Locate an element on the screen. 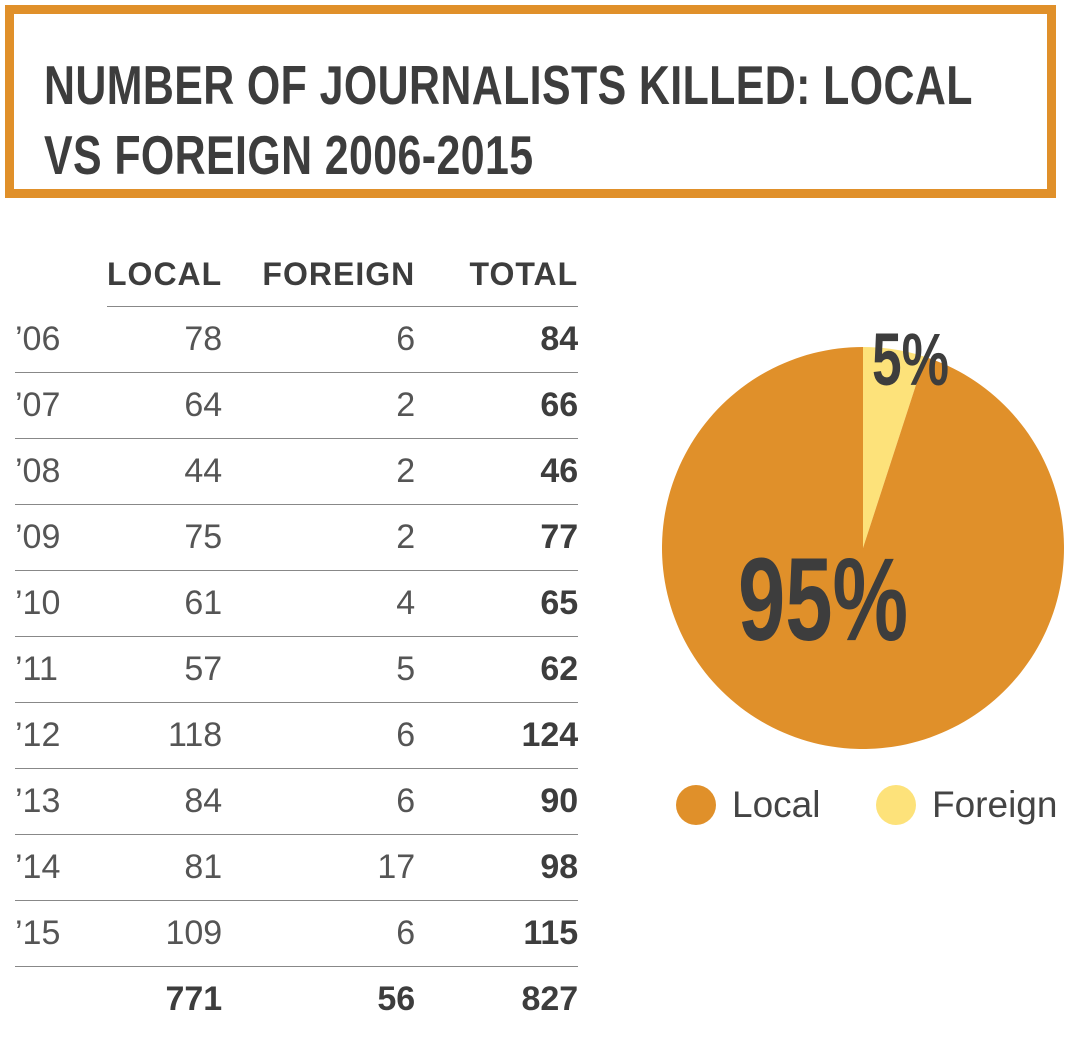 This screenshot has width=1077, height=1037. header-local: LOCAL is located at coordinates (165, 274).